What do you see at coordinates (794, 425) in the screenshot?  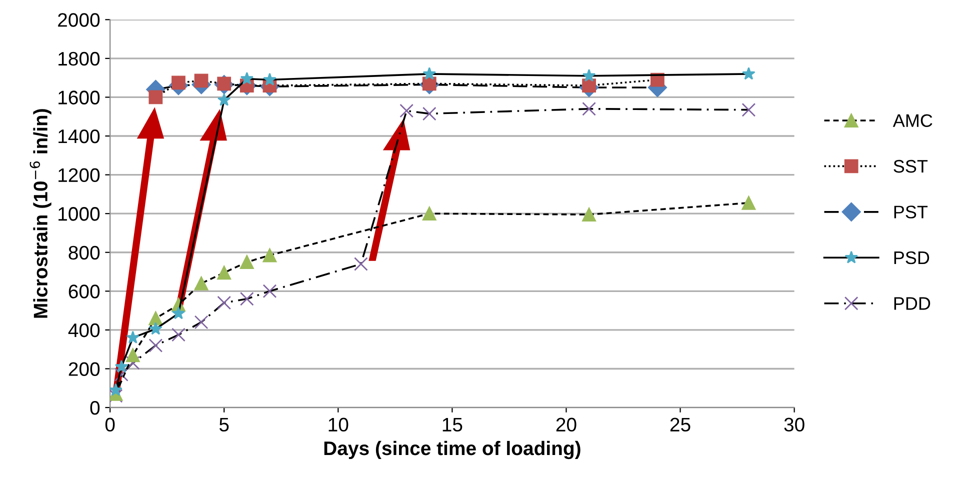 I see `x-tick-label: 30` at bounding box center [794, 425].